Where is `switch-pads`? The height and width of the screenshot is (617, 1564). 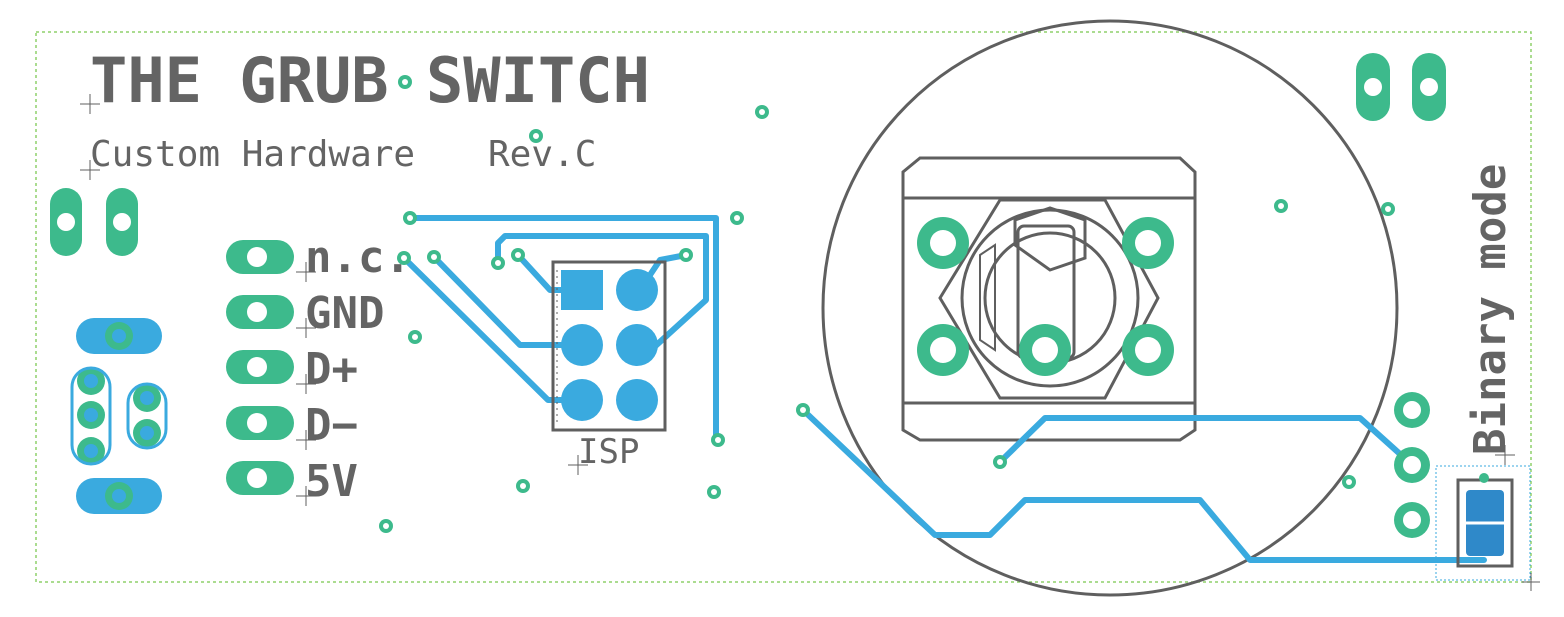
switch-pads is located at coordinates (1045, 296).